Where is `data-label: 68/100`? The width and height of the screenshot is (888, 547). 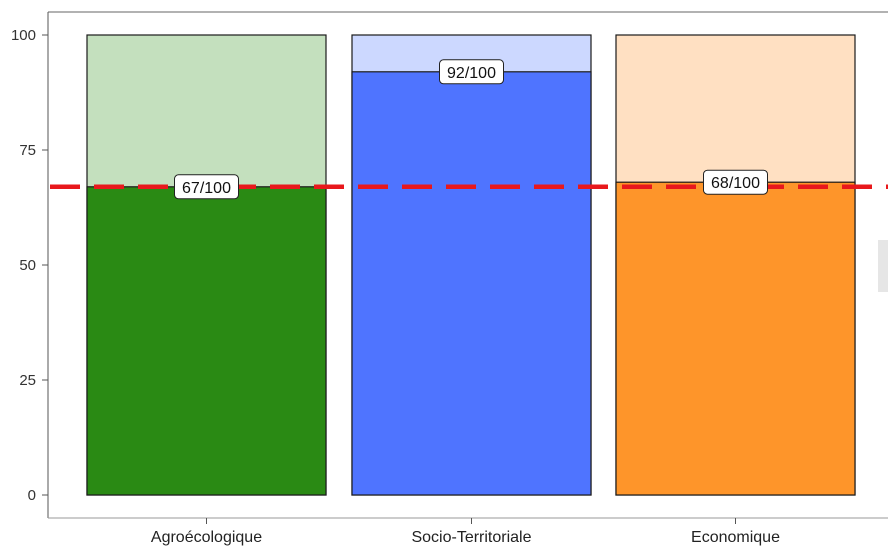 data-label: 68/100 is located at coordinates (735, 183).